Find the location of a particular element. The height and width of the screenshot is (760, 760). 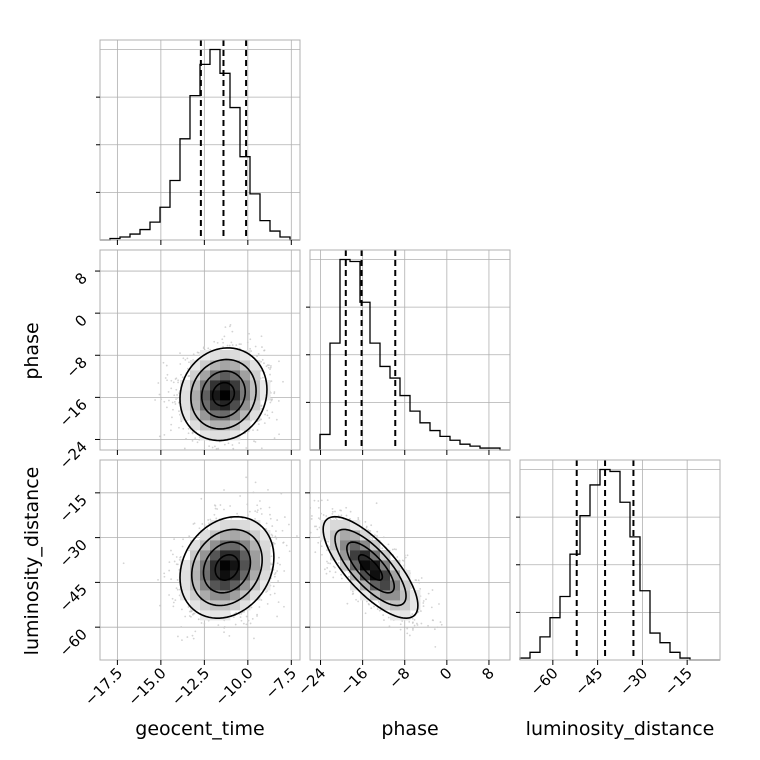

x-tick-label: −30 is located at coordinates (633, 681).